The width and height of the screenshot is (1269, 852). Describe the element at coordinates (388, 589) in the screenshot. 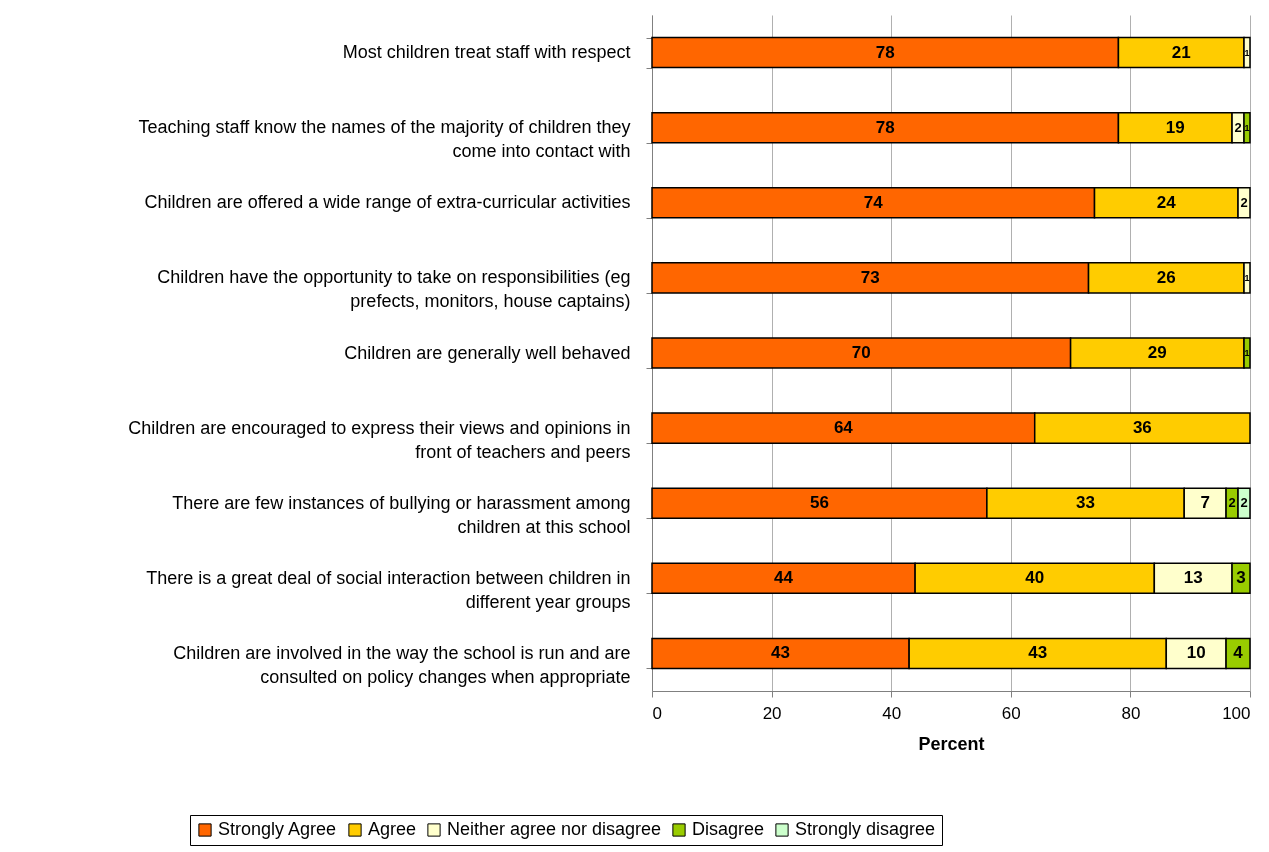

I see `y-tick-label: There is a great deal of social interaction between children in different year groups` at that location.